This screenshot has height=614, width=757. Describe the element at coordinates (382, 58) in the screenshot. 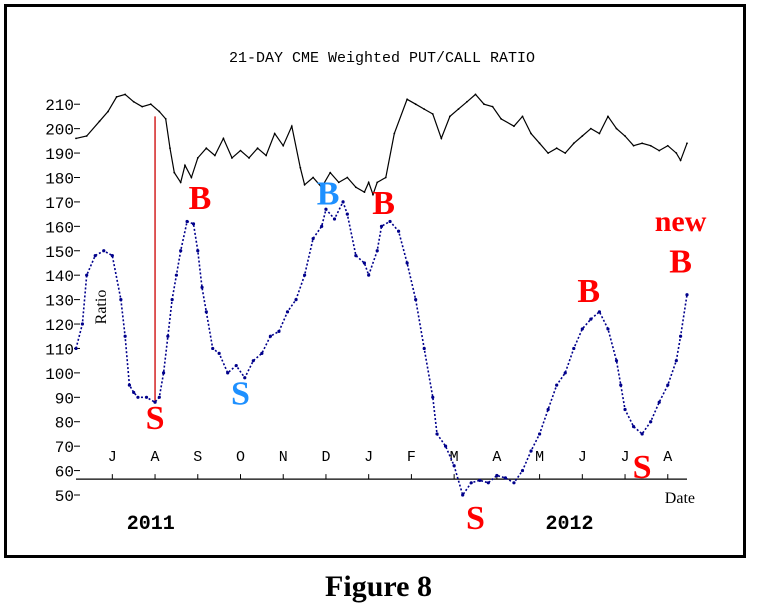

I see `chart-title: 21-DAY CME Weighted PUT/CALL RATIO` at that location.